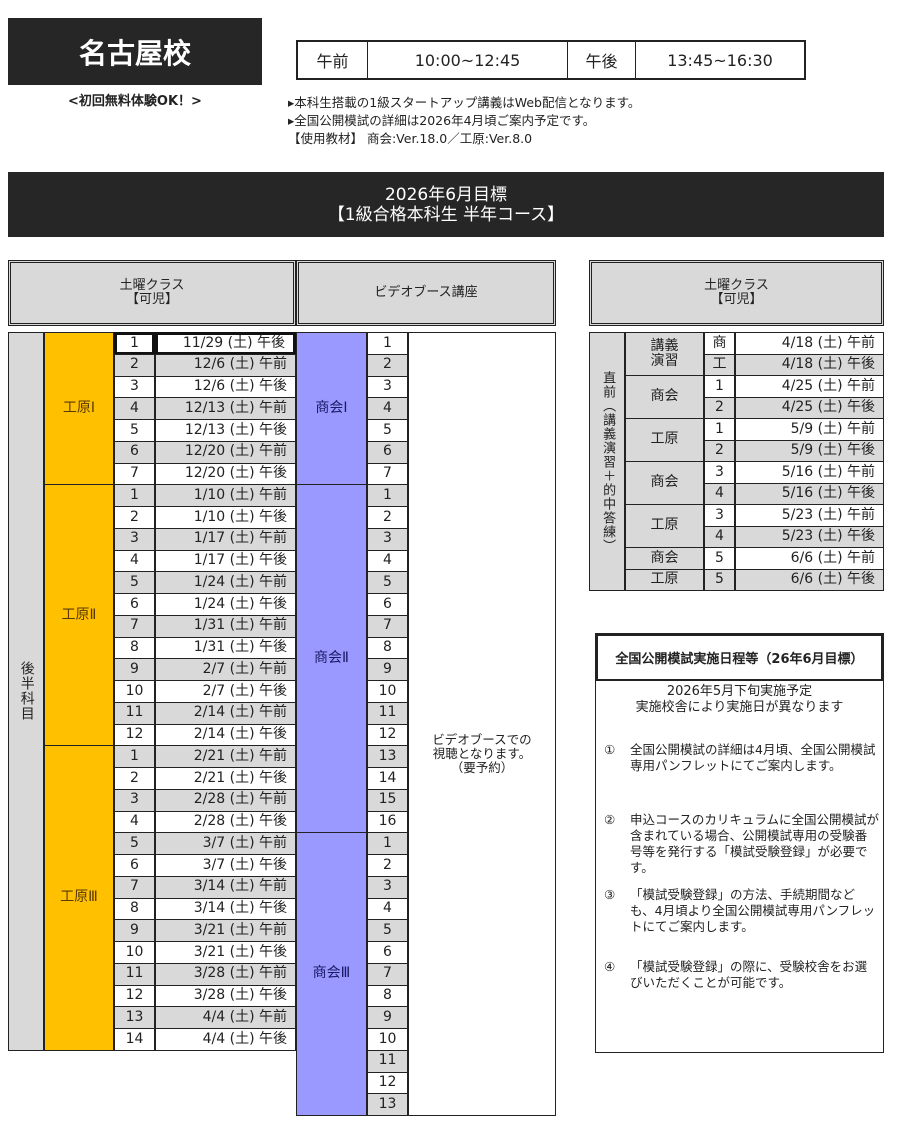  Describe the element at coordinates (809, 429) in the screenshot. I see `right-lesson-date: 5/9 (土) 午前` at that location.